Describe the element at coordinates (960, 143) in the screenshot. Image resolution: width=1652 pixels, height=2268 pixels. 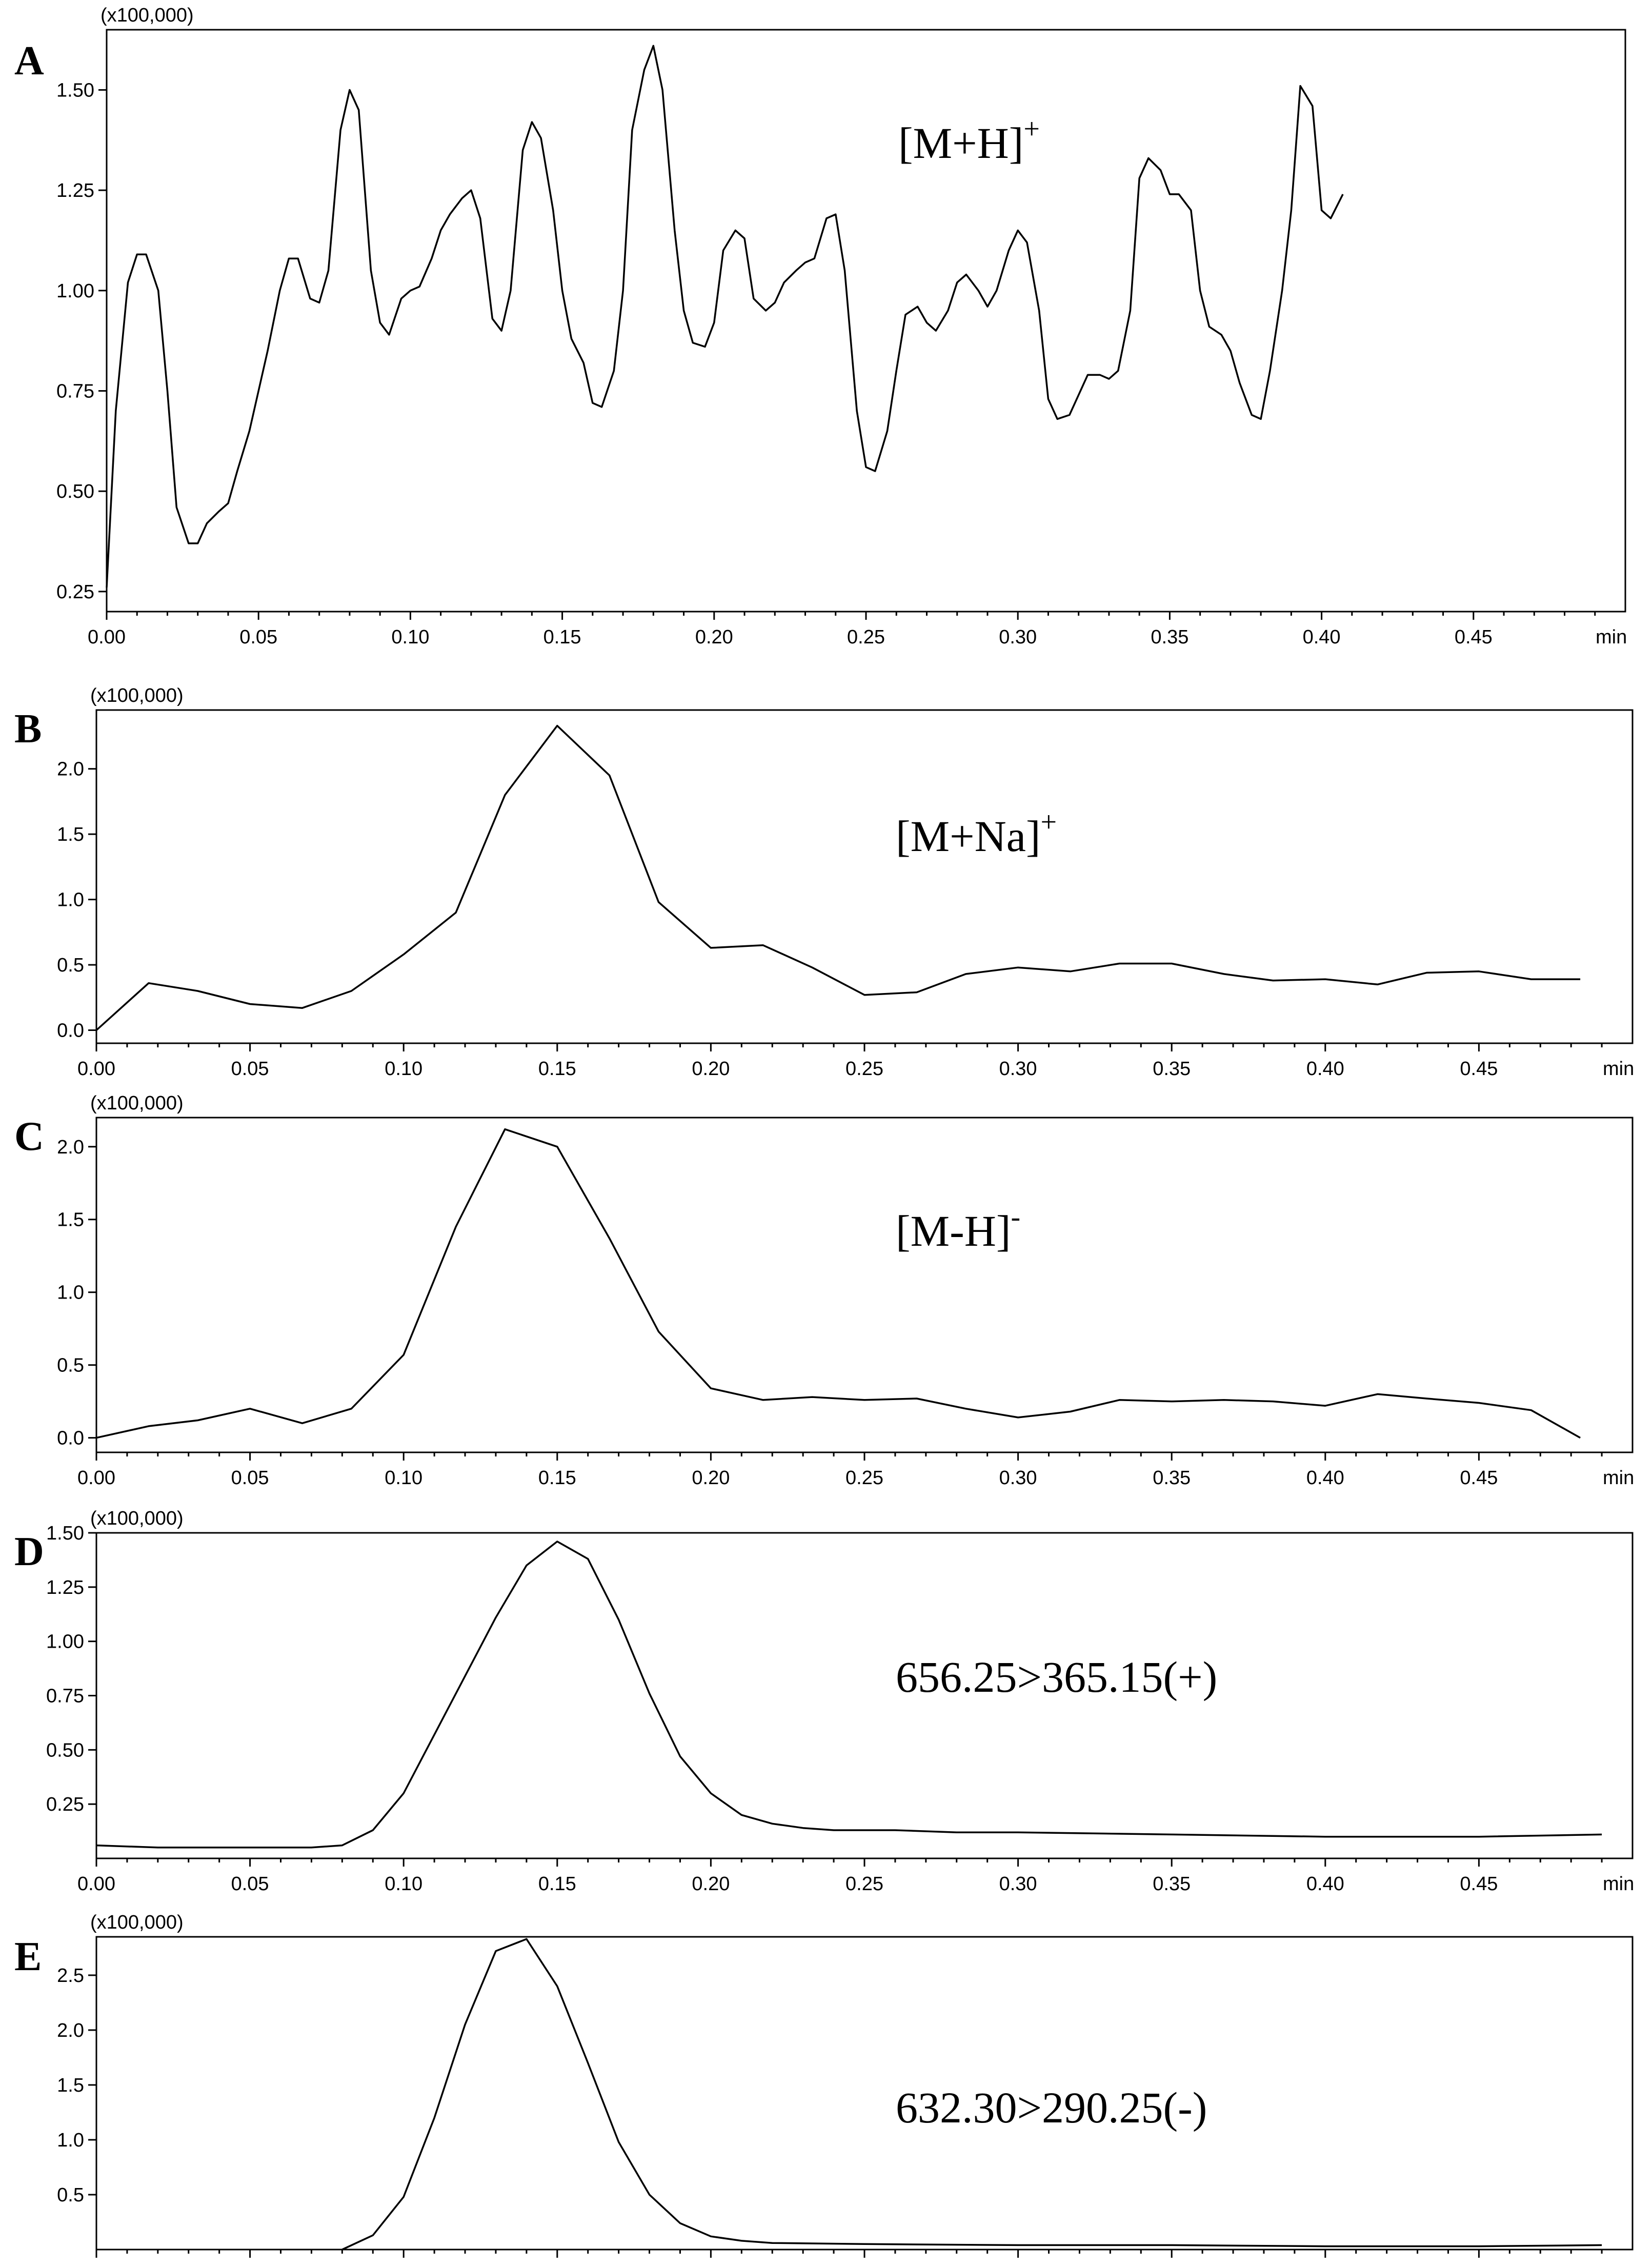
I see `annotation-text: [M+H]` at that location.